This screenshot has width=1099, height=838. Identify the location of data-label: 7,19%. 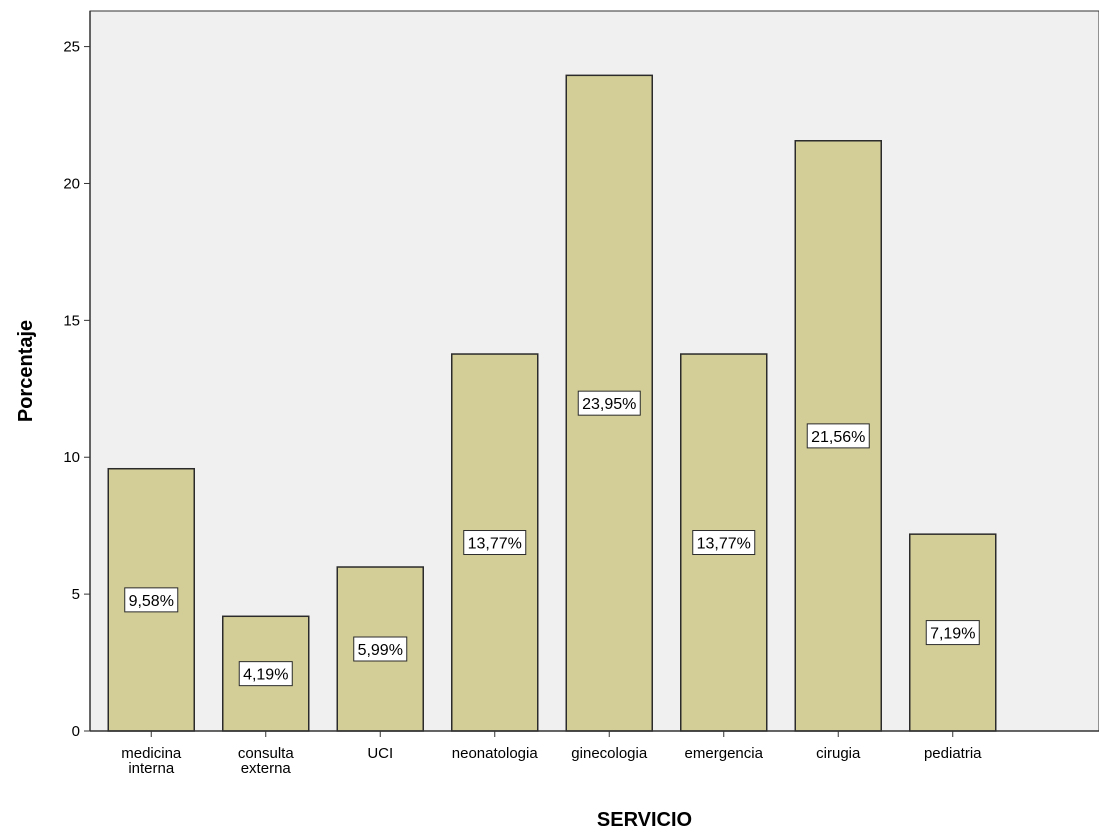
(952, 634).